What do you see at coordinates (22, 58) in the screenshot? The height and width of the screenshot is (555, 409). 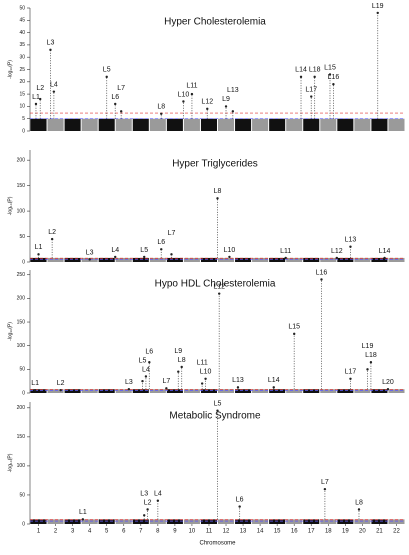 I see `y-tick-label: 30` at bounding box center [22, 58].